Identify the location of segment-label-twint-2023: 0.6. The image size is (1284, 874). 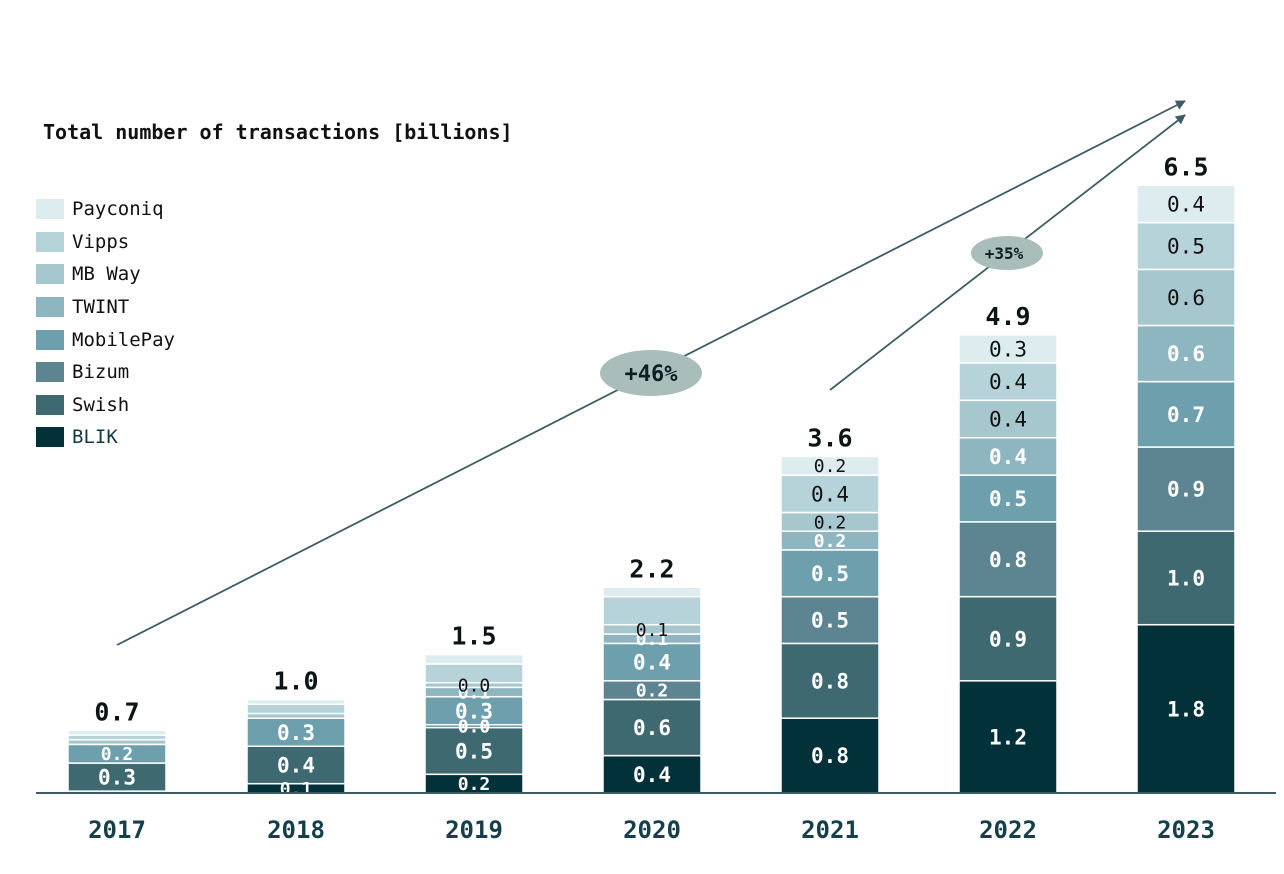
(1186, 354).